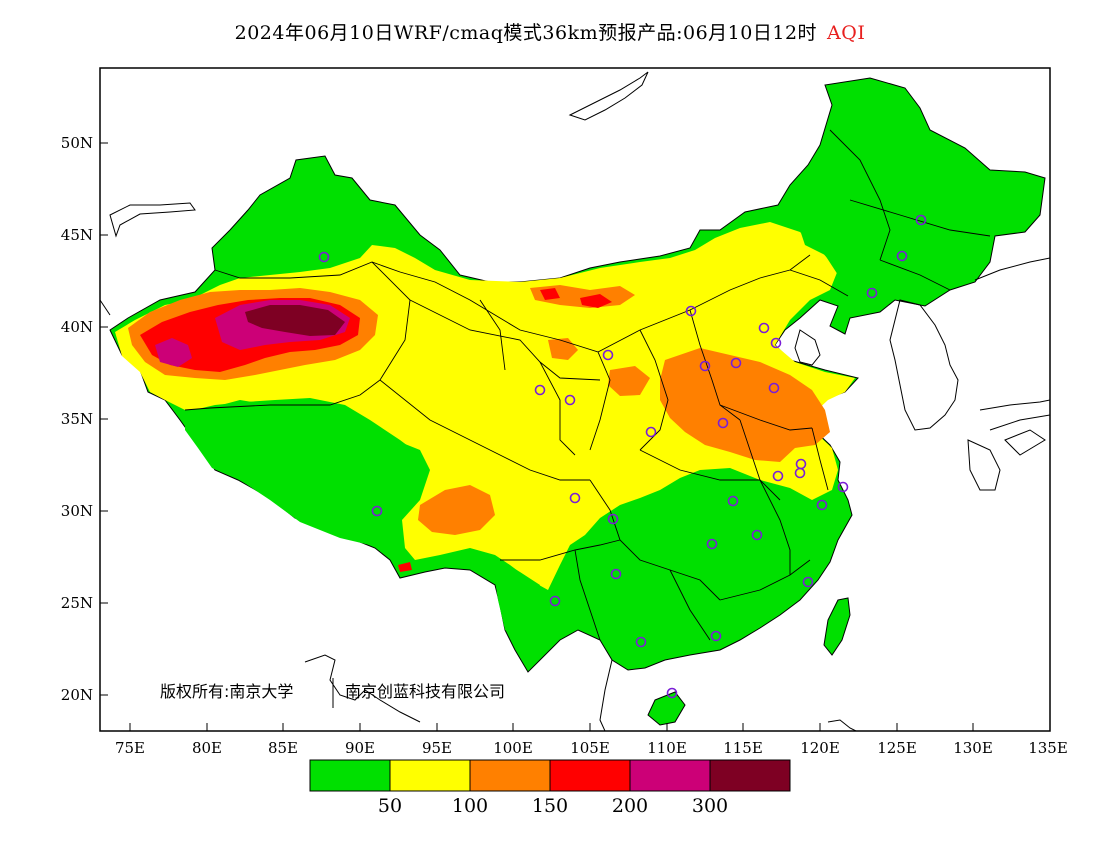 This screenshot has height=850, width=1100. Describe the element at coordinates (173, 352) in the screenshot. I see `aqi-very-unhealthy-west` at that location.